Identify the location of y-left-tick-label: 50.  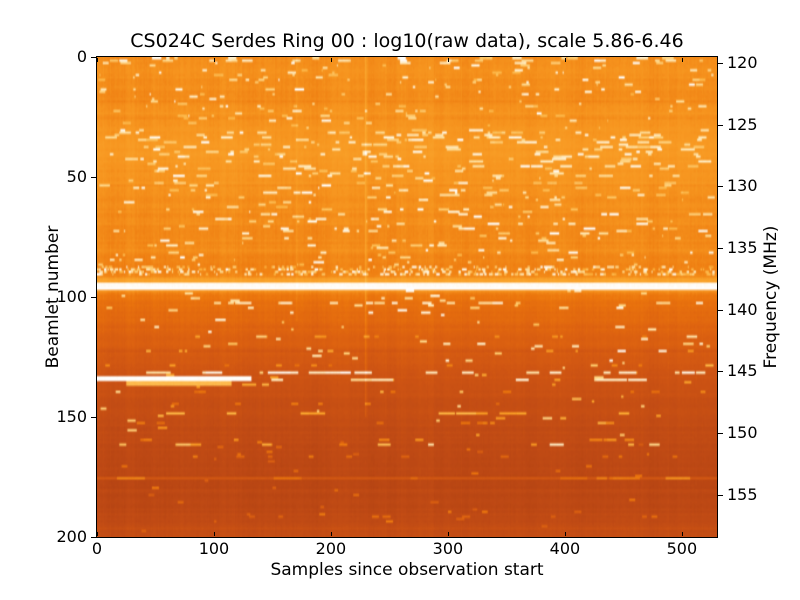
(76, 176).